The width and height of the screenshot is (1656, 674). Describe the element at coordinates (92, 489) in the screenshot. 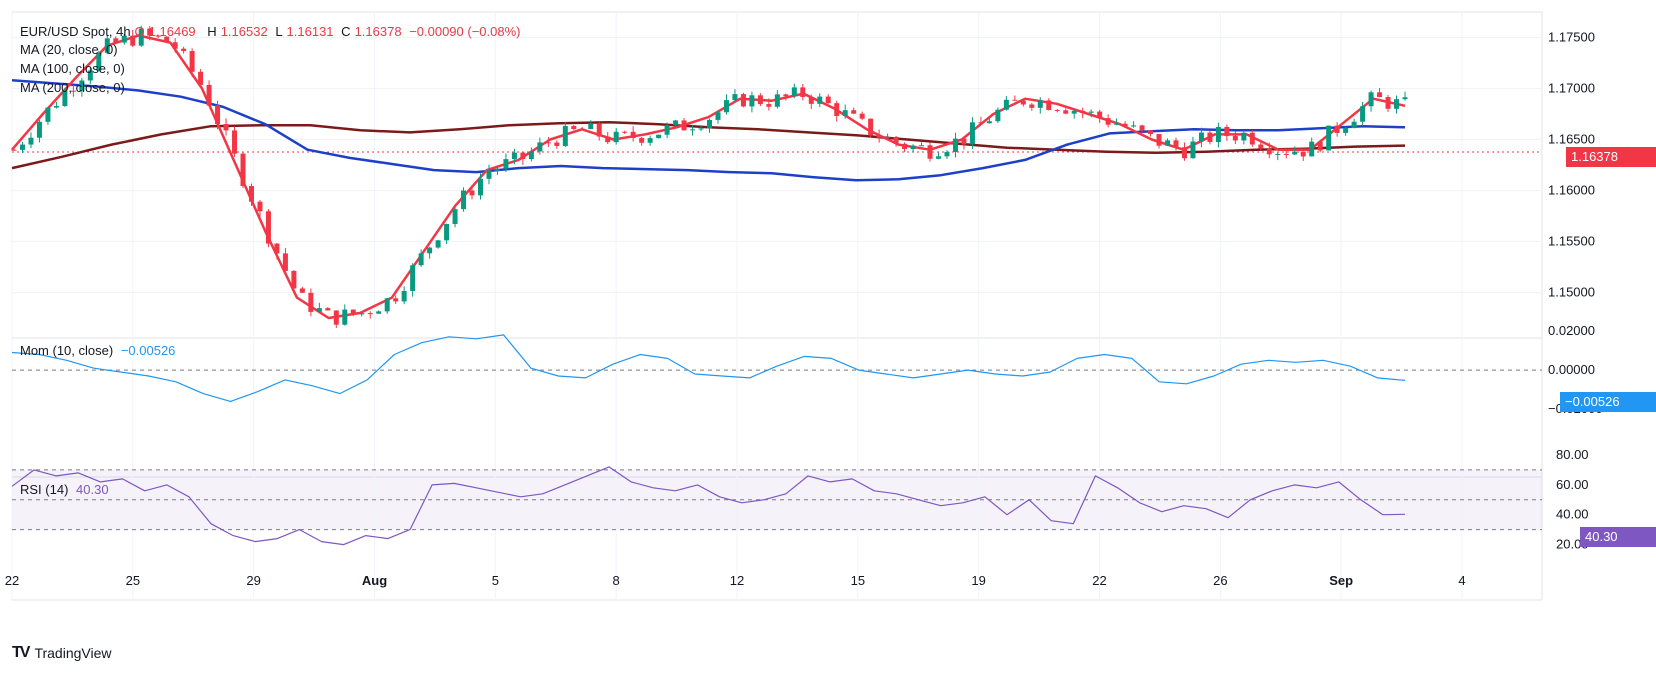

I see `rsi-value: 40.30` at that location.